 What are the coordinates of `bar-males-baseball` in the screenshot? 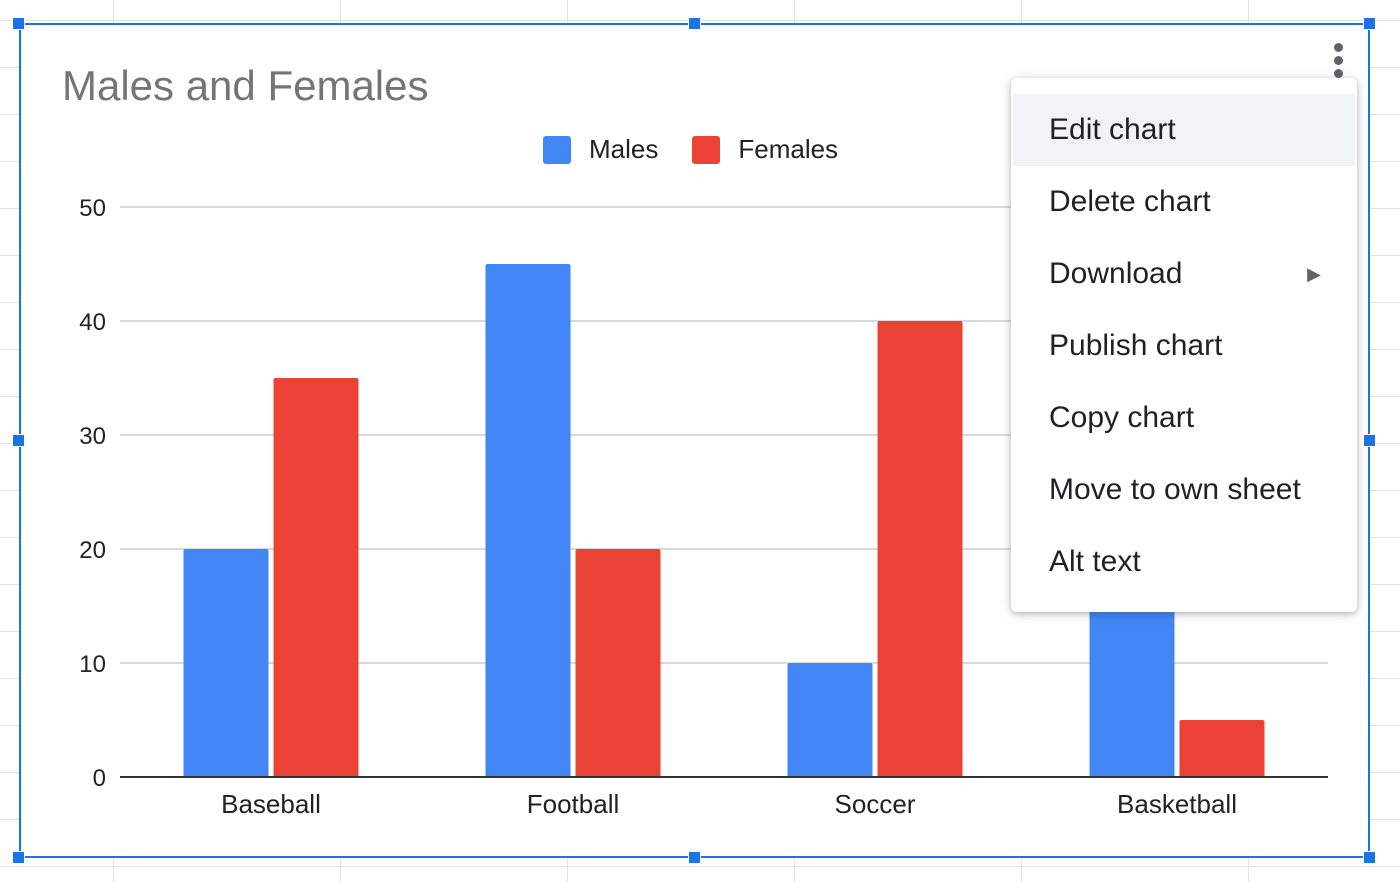 It's located at (226, 663).